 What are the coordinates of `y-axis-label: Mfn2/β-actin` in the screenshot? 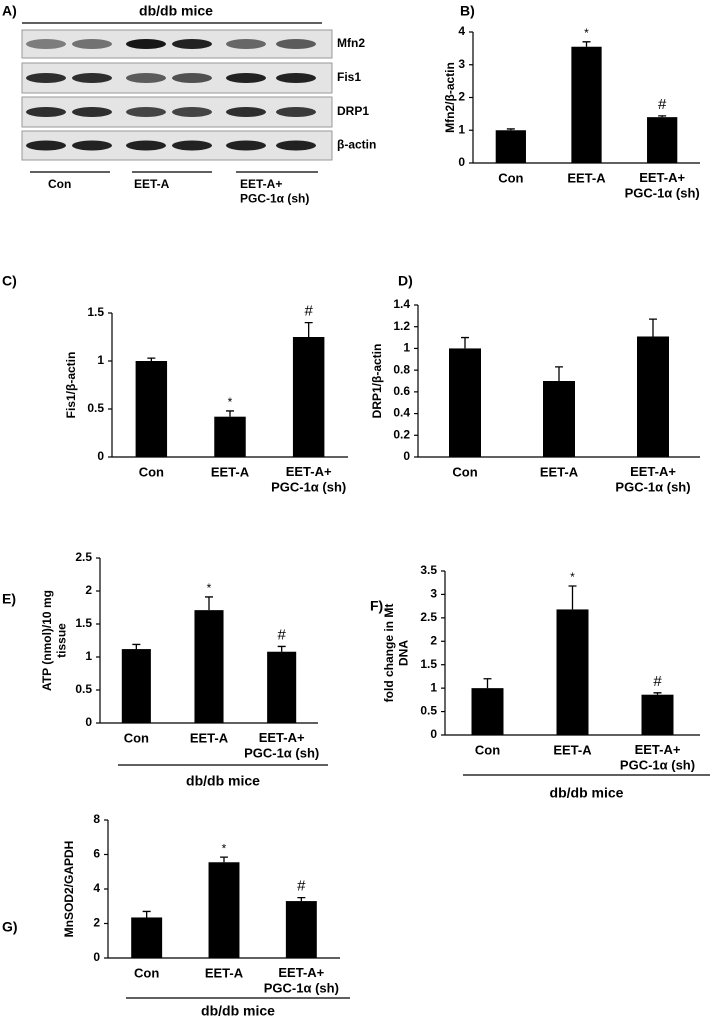 It's located at (450, 97).